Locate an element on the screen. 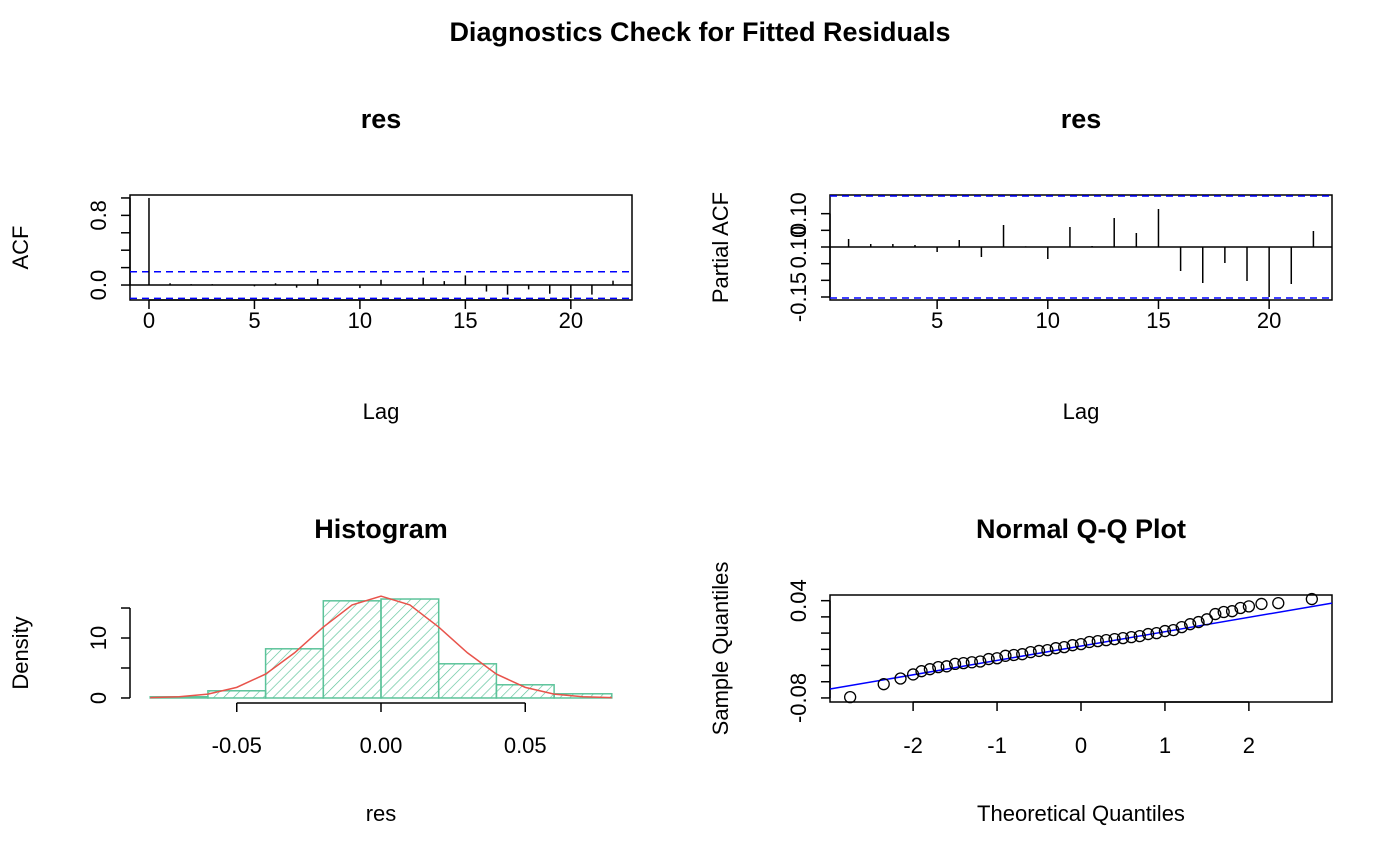 This screenshot has width=1400, height=865. x-tick-label: -2 is located at coordinates (913, 745).